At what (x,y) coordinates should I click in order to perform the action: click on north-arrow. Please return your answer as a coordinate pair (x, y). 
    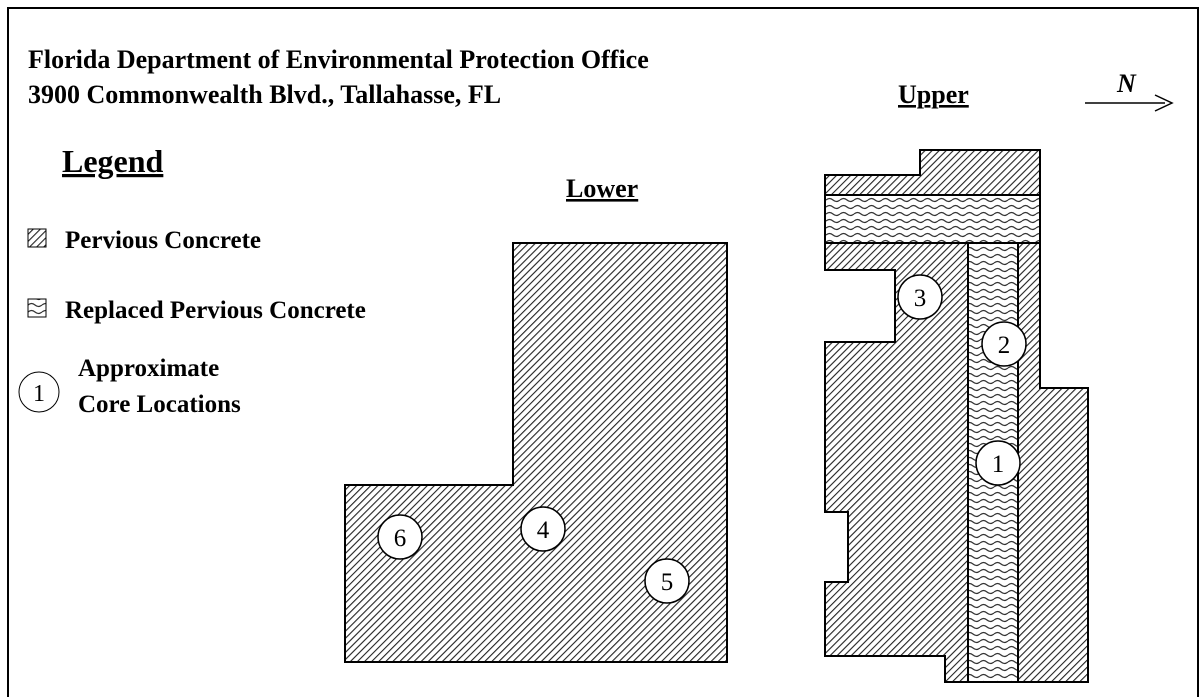
    Looking at the image, I should click on (1129, 103).